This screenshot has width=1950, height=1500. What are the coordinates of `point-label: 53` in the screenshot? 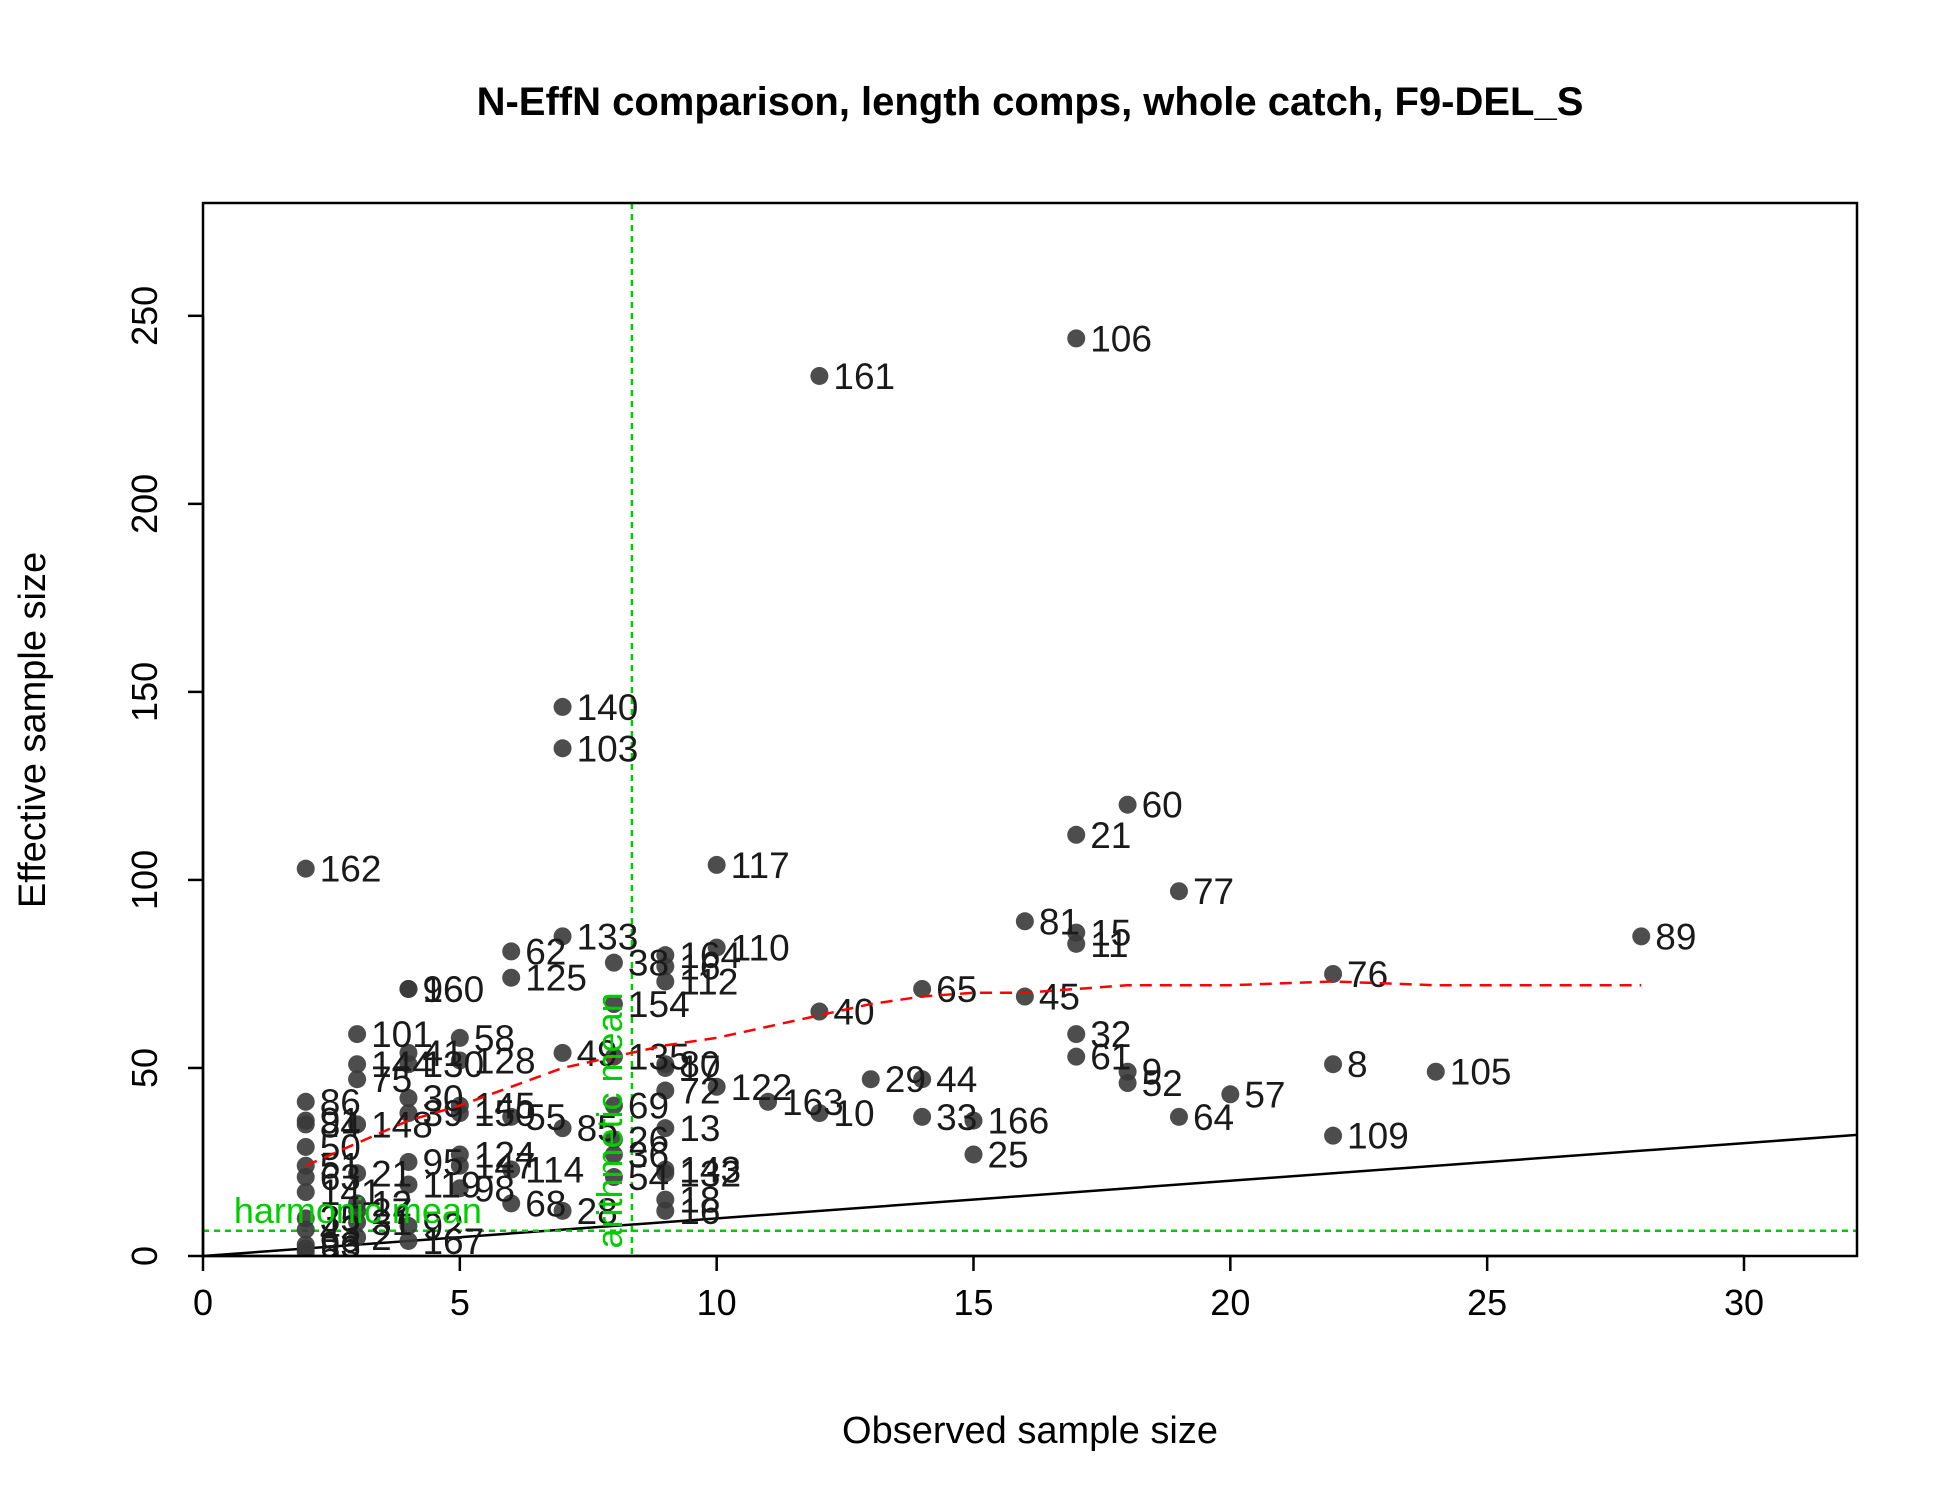 It's located at (340, 1252).